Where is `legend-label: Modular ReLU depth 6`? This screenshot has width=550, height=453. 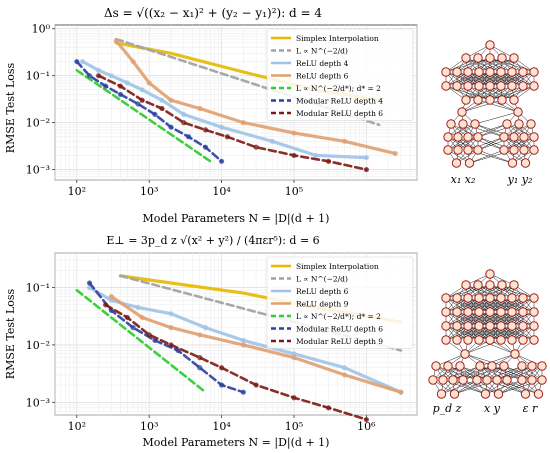
legend-label: Modular ReLU depth 6 is located at coordinates (339, 329).